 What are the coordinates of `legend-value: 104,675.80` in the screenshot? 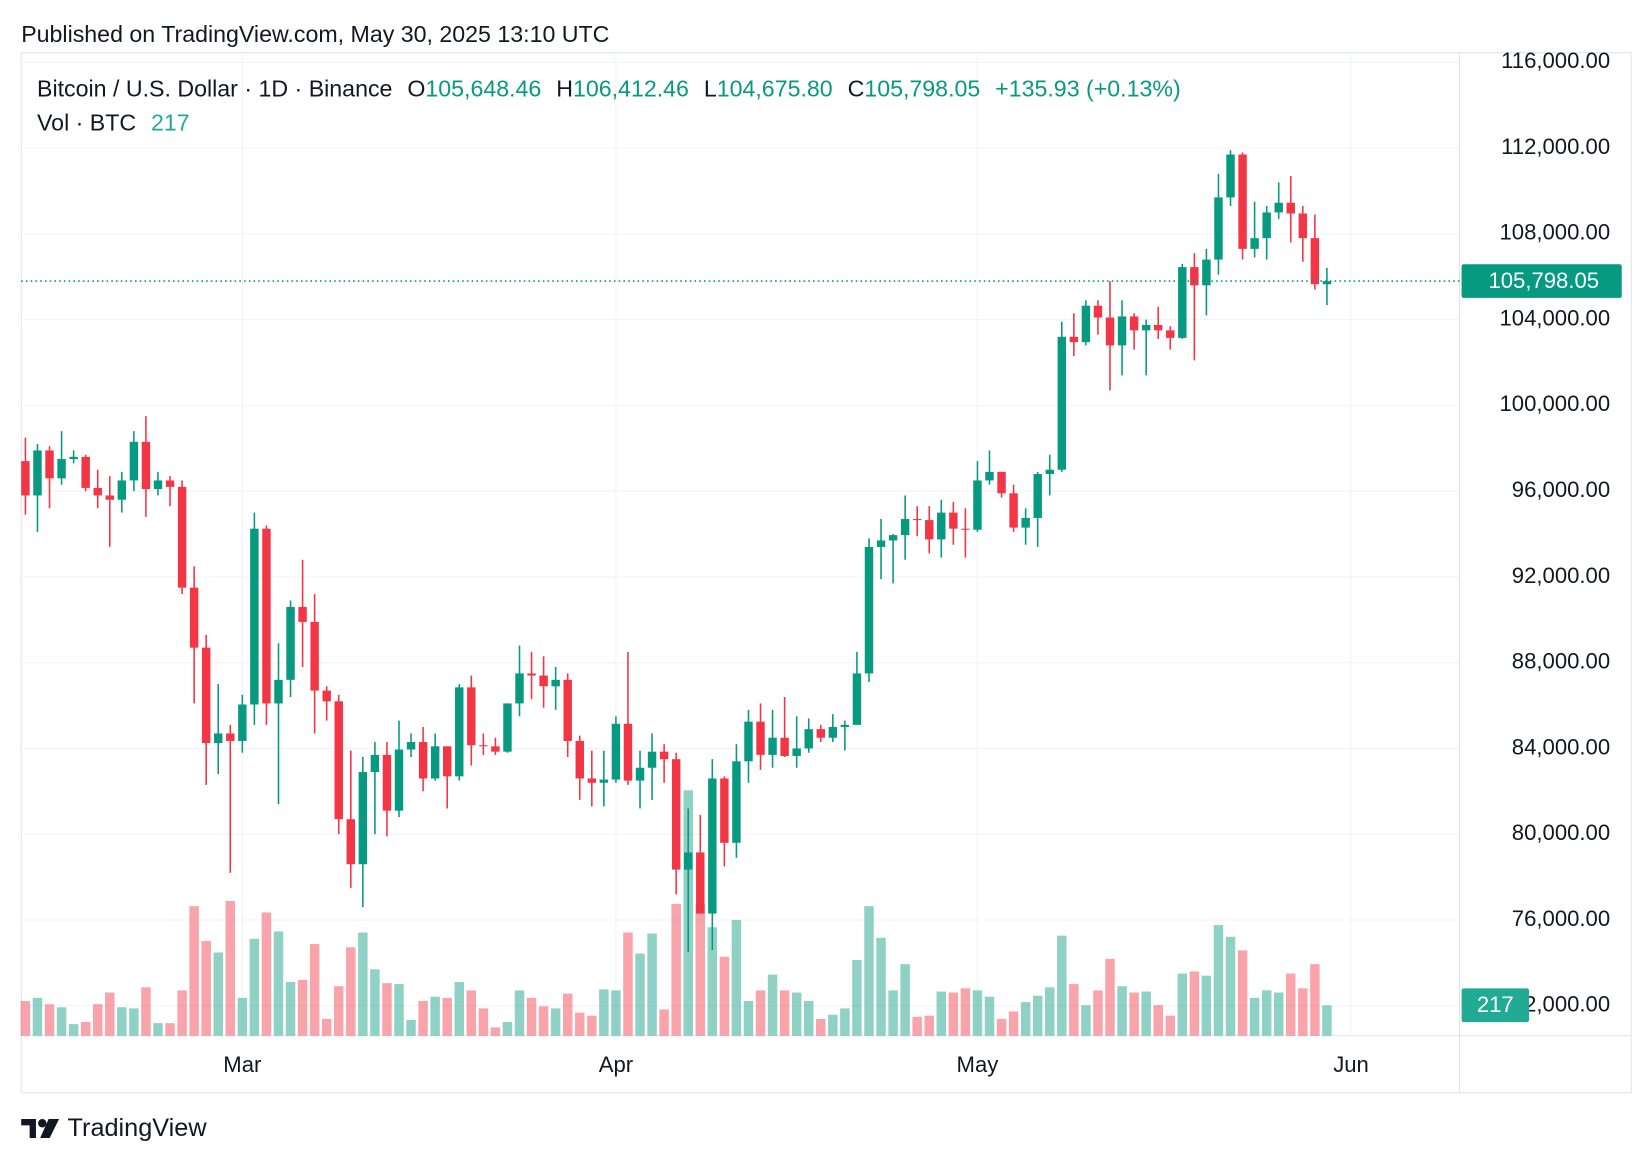 It's located at (775, 89).